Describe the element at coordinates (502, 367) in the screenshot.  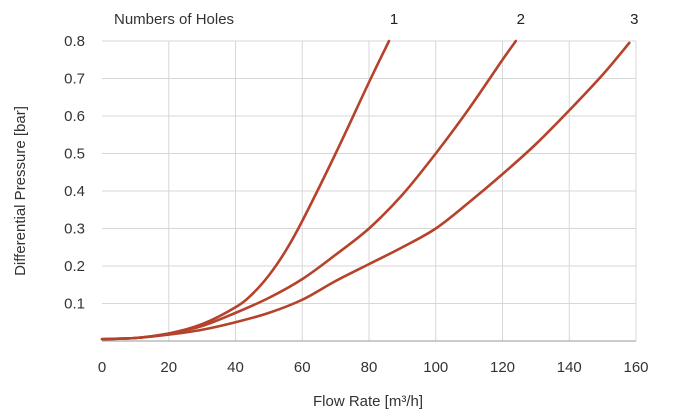
I see `x-tick-label: 120` at that location.